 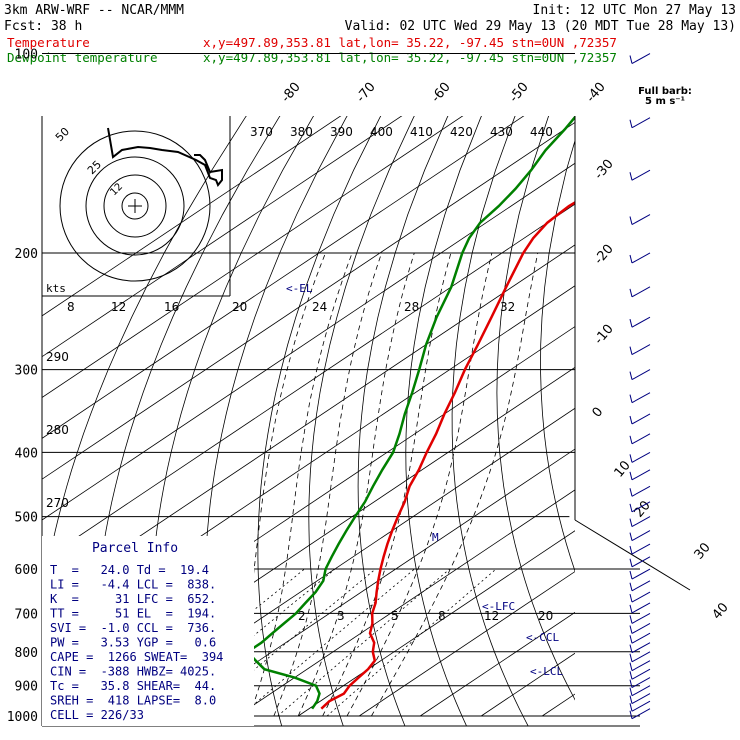 What do you see at coordinates (56, 288) in the screenshot?
I see `hodograph-kts-label: kts` at bounding box center [56, 288].